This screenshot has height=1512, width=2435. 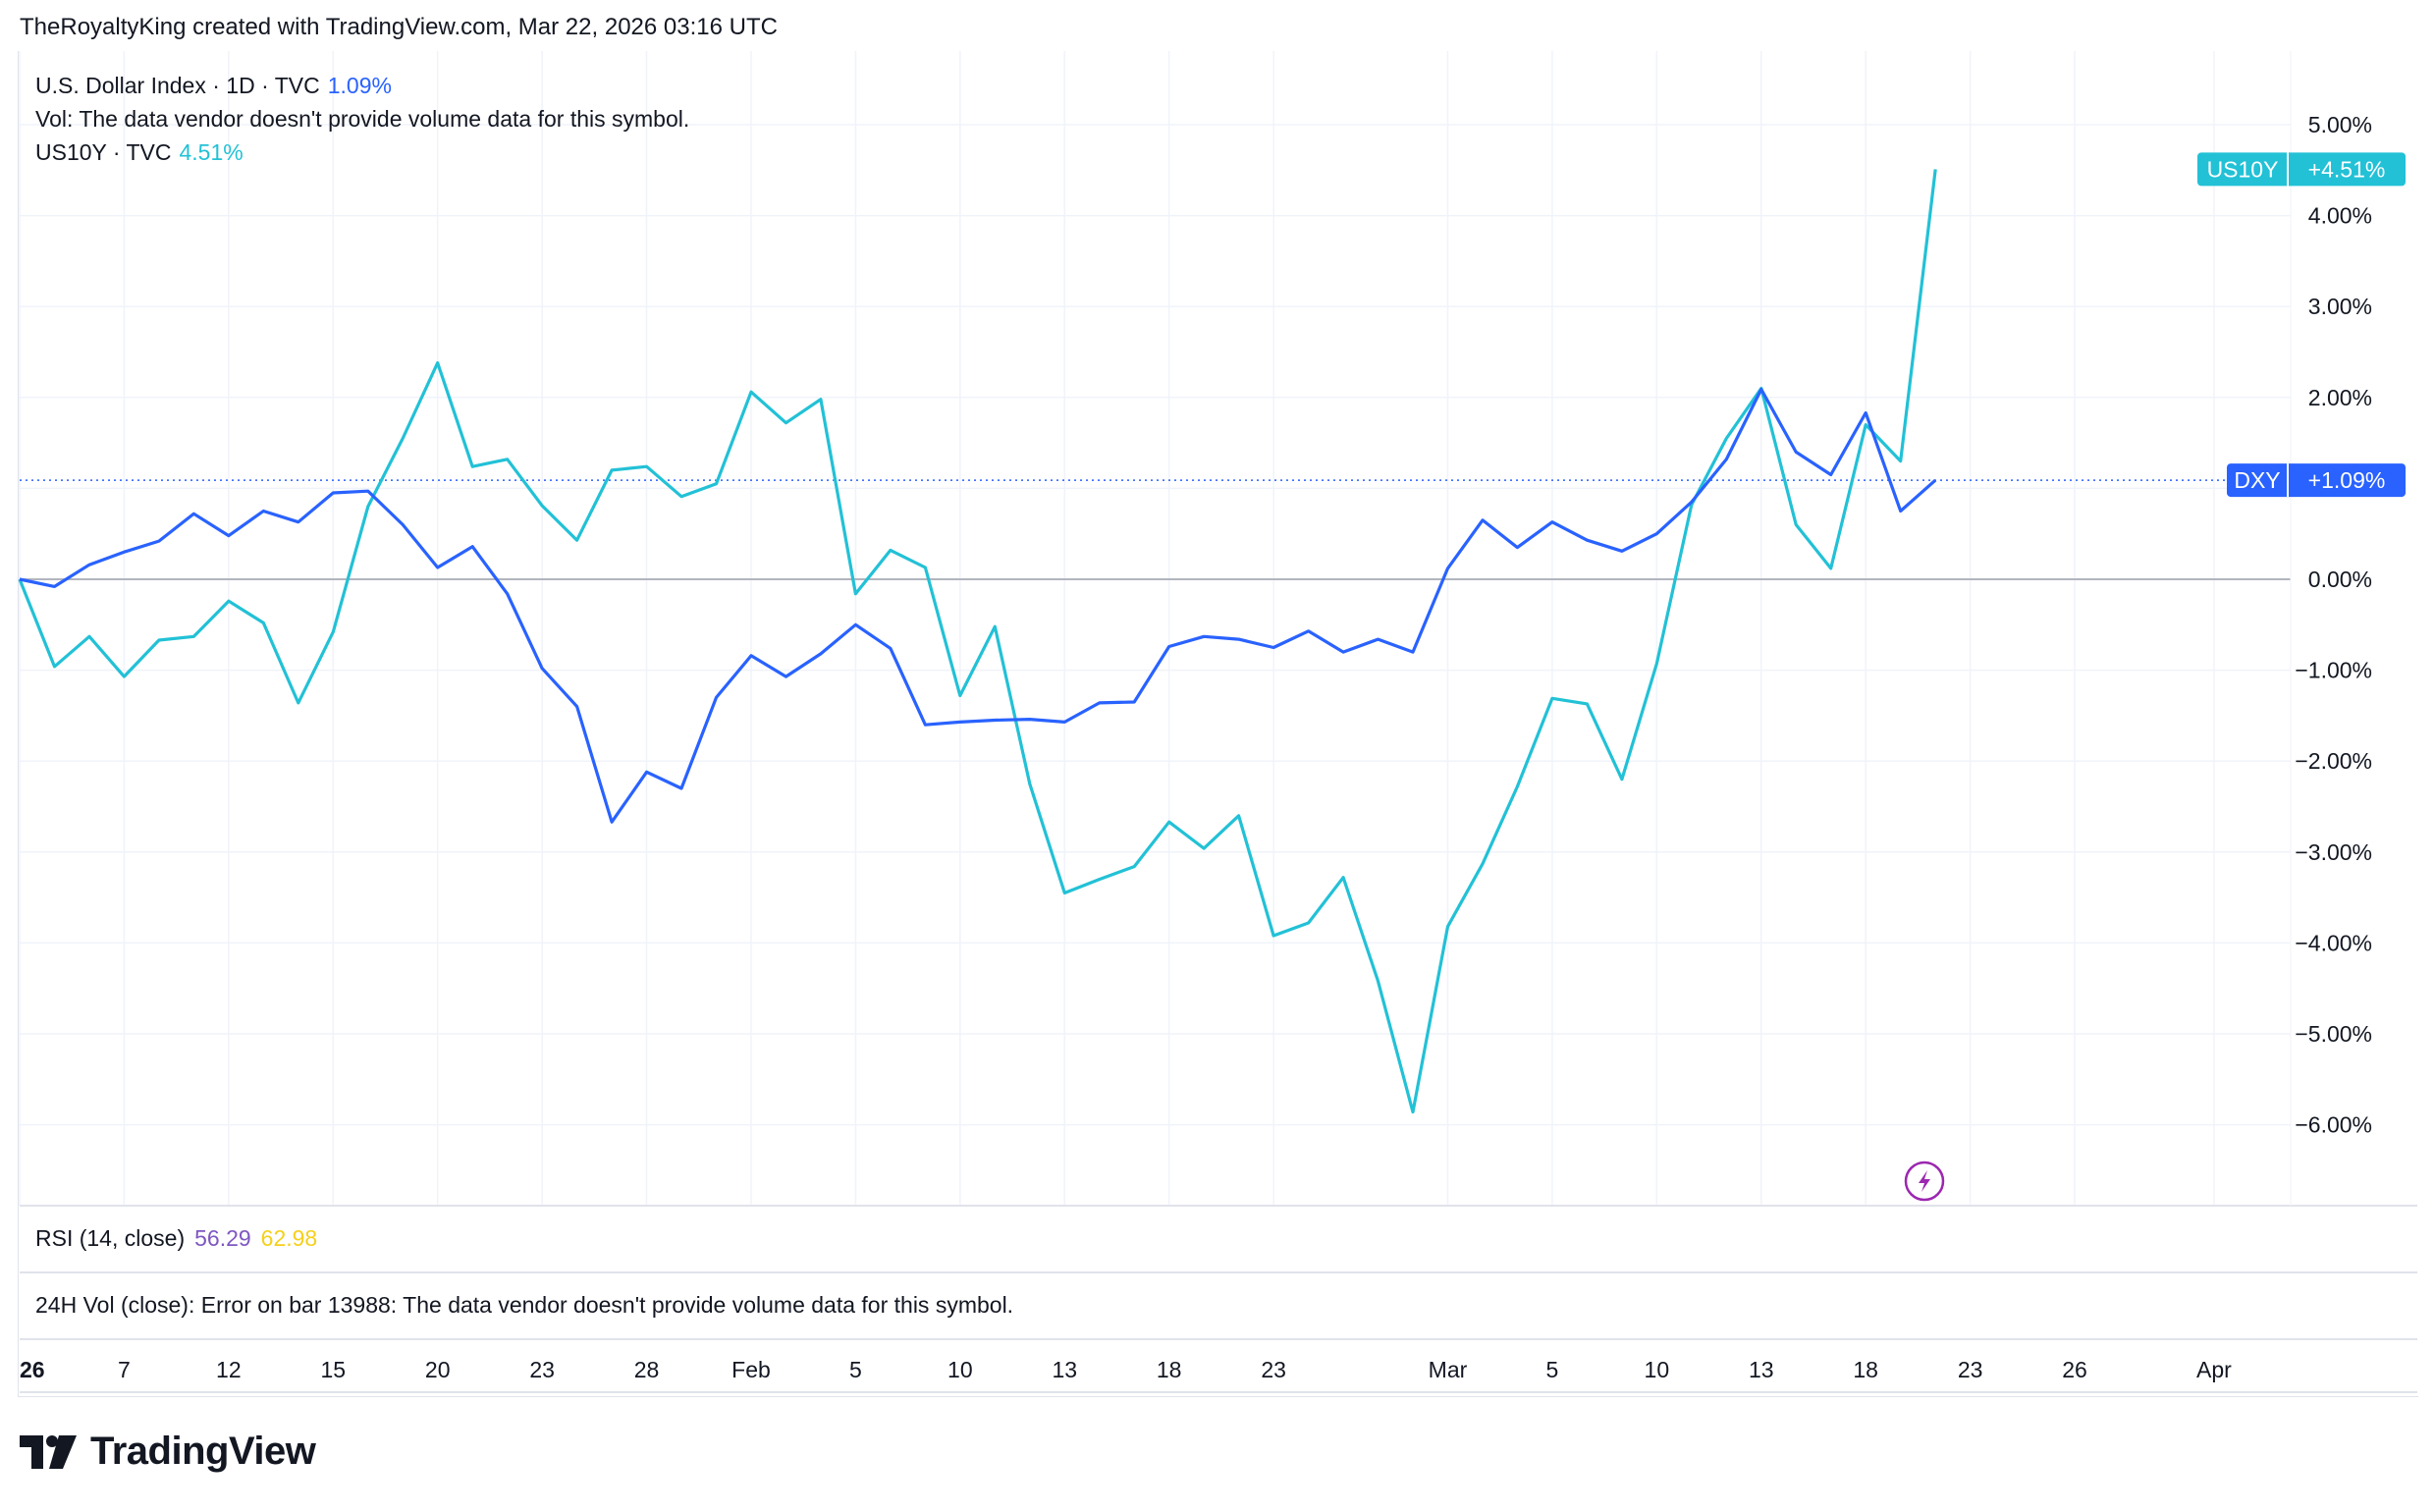 I want to click on y-tick-label: −5.00%, so click(x=2333, y=1034).